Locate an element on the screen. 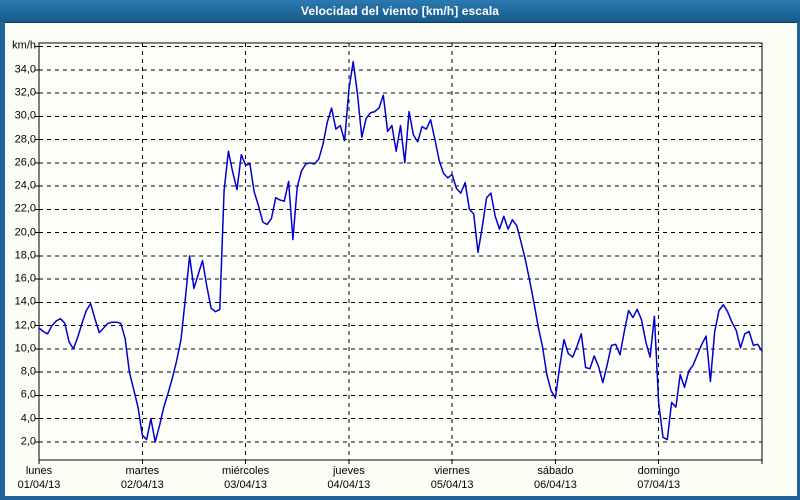  y-axis-tick-label: 28,0 is located at coordinates (25, 139).